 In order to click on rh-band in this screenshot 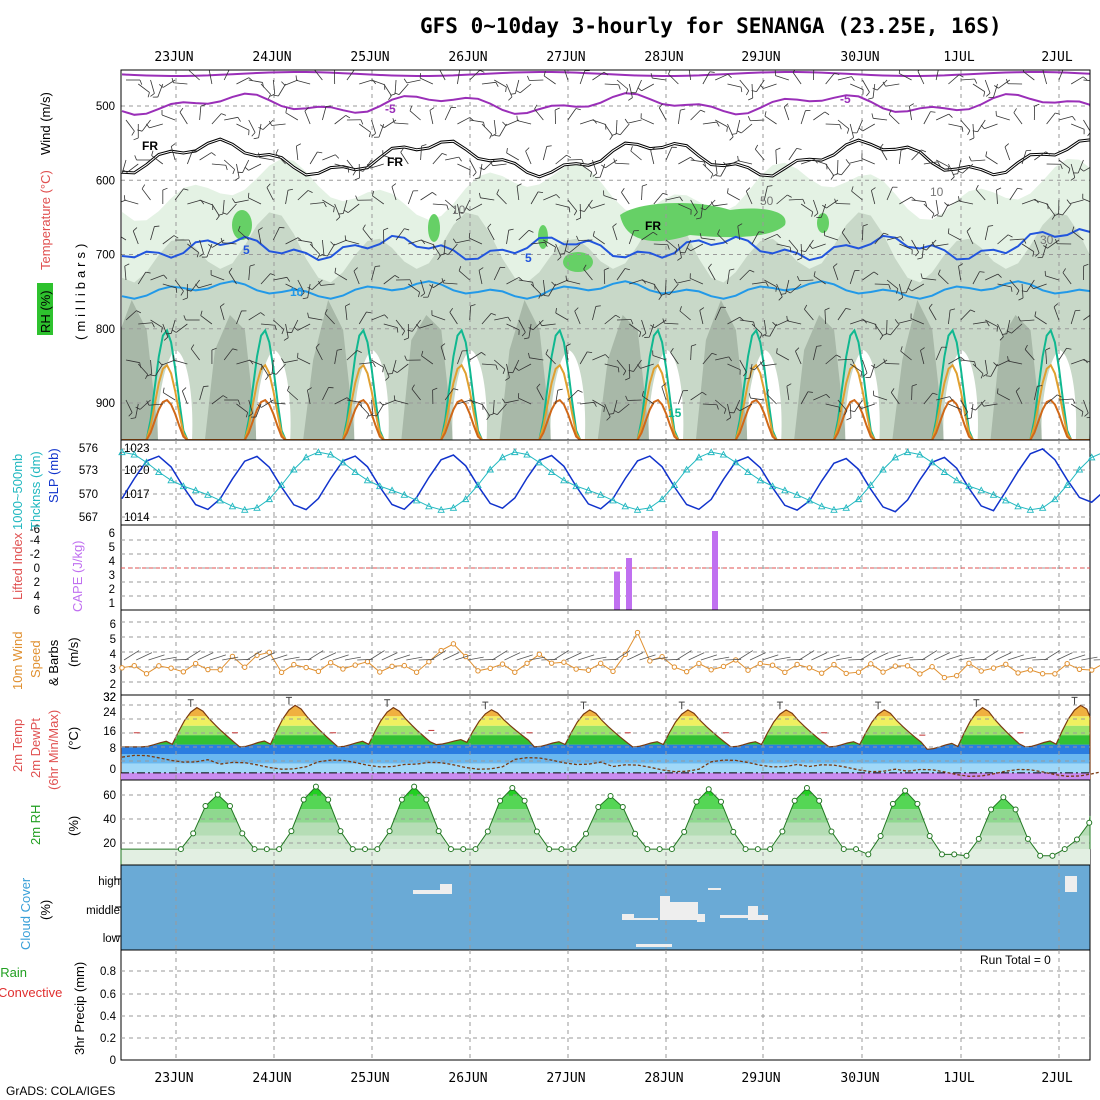, I will do `click(605, 857)`.